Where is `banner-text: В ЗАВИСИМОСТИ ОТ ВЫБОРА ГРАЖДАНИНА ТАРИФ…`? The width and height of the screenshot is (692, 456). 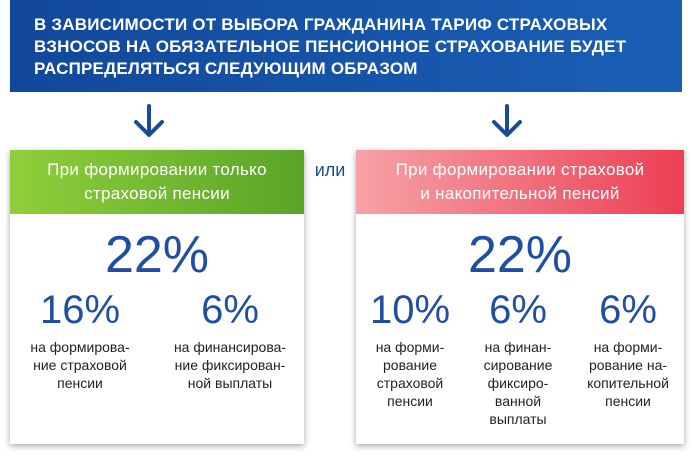 banner-text: В ЗАВИСИМОСТИ ОТ ВЫБОРА ГРАЖДАНИНА ТАРИФ… is located at coordinates (330, 46).